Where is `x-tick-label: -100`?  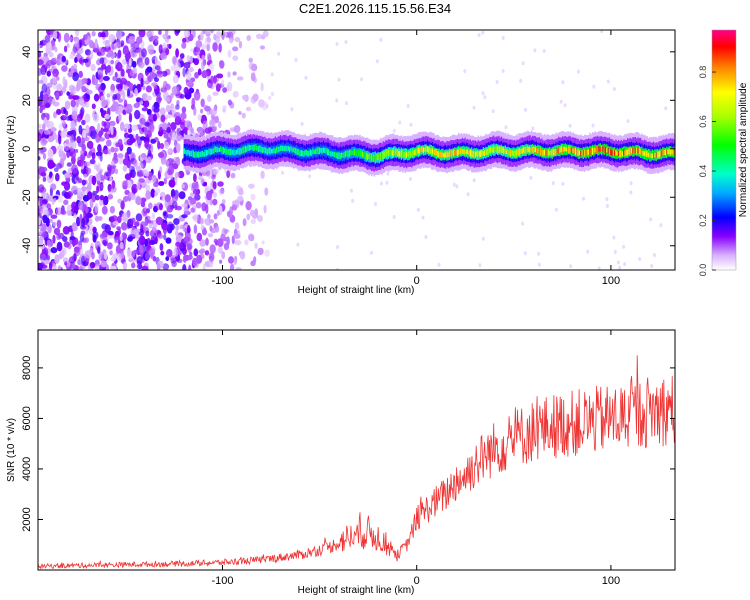
x-tick-label: -100 is located at coordinates (222, 281).